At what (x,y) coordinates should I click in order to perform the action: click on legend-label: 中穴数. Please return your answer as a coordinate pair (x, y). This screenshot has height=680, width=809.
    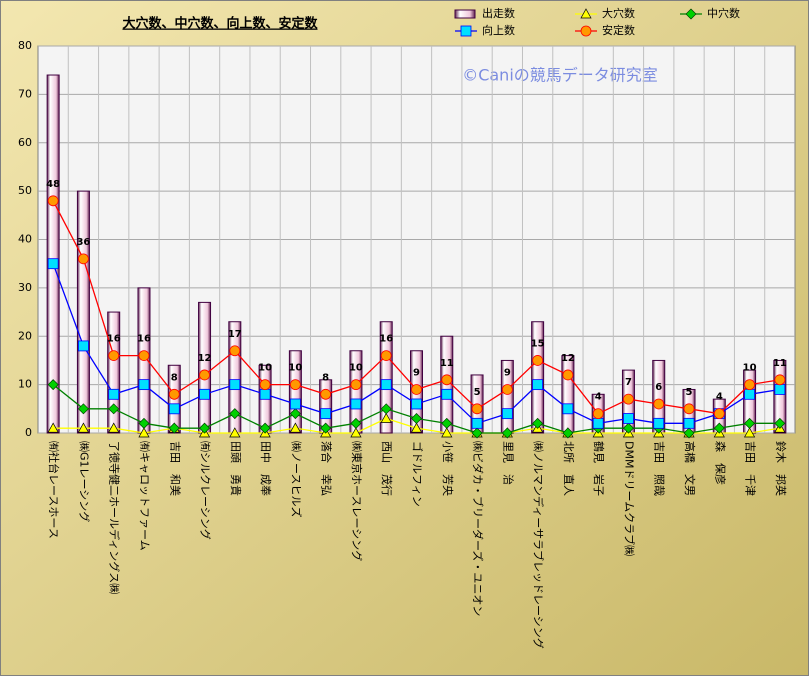
    Looking at the image, I should click on (723, 13).